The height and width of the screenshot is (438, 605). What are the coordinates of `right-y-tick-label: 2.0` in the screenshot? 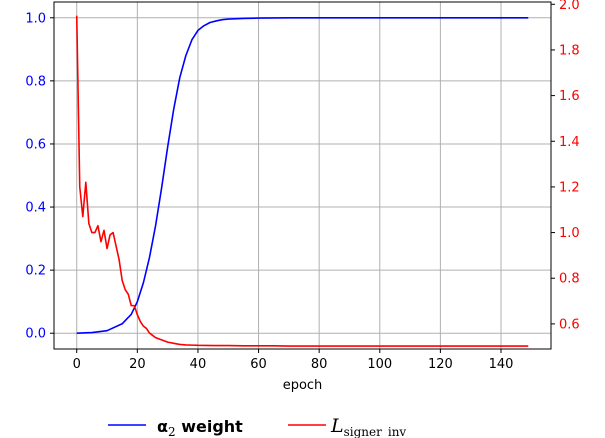 It's located at (569, 6).